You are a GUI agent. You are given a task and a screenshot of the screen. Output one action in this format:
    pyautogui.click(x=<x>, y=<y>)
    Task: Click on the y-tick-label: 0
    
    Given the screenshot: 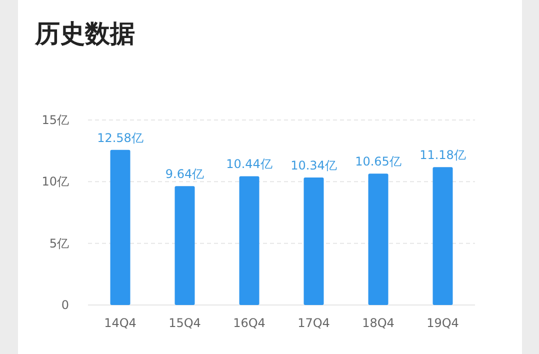 What is the action you would take?
    pyautogui.click(x=65, y=305)
    